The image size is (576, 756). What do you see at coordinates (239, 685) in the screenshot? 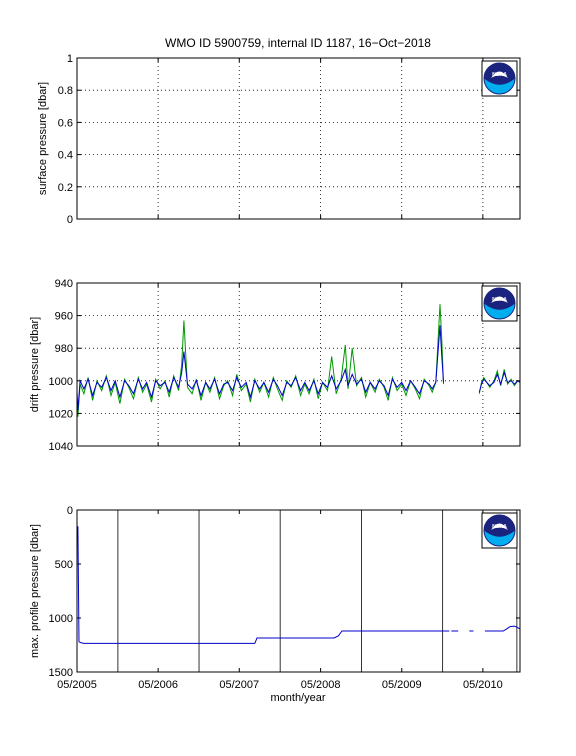
I see `x-tick-label: 05/2007` at bounding box center [239, 685].